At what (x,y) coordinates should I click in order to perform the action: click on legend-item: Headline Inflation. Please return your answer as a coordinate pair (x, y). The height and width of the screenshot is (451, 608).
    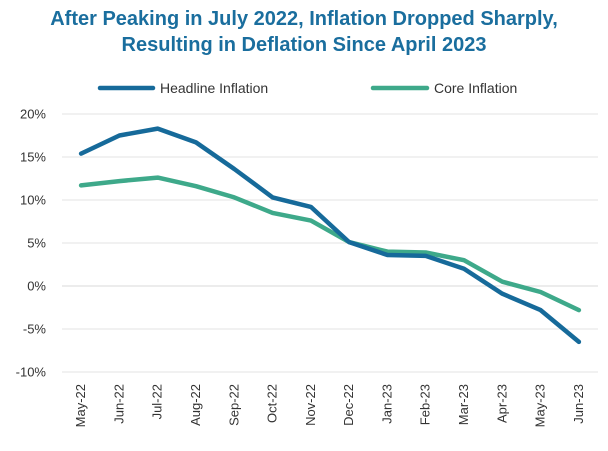
    Looking at the image, I should click on (182, 88).